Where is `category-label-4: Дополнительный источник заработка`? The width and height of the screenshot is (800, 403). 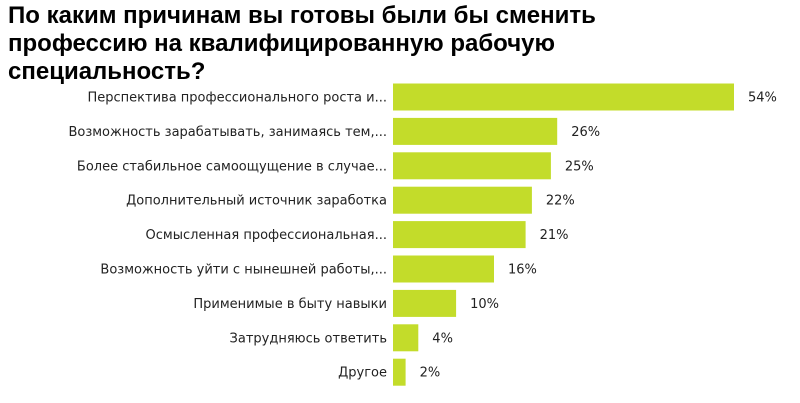
category-label-4: Дополнительный источник заработка is located at coordinates (256, 201).